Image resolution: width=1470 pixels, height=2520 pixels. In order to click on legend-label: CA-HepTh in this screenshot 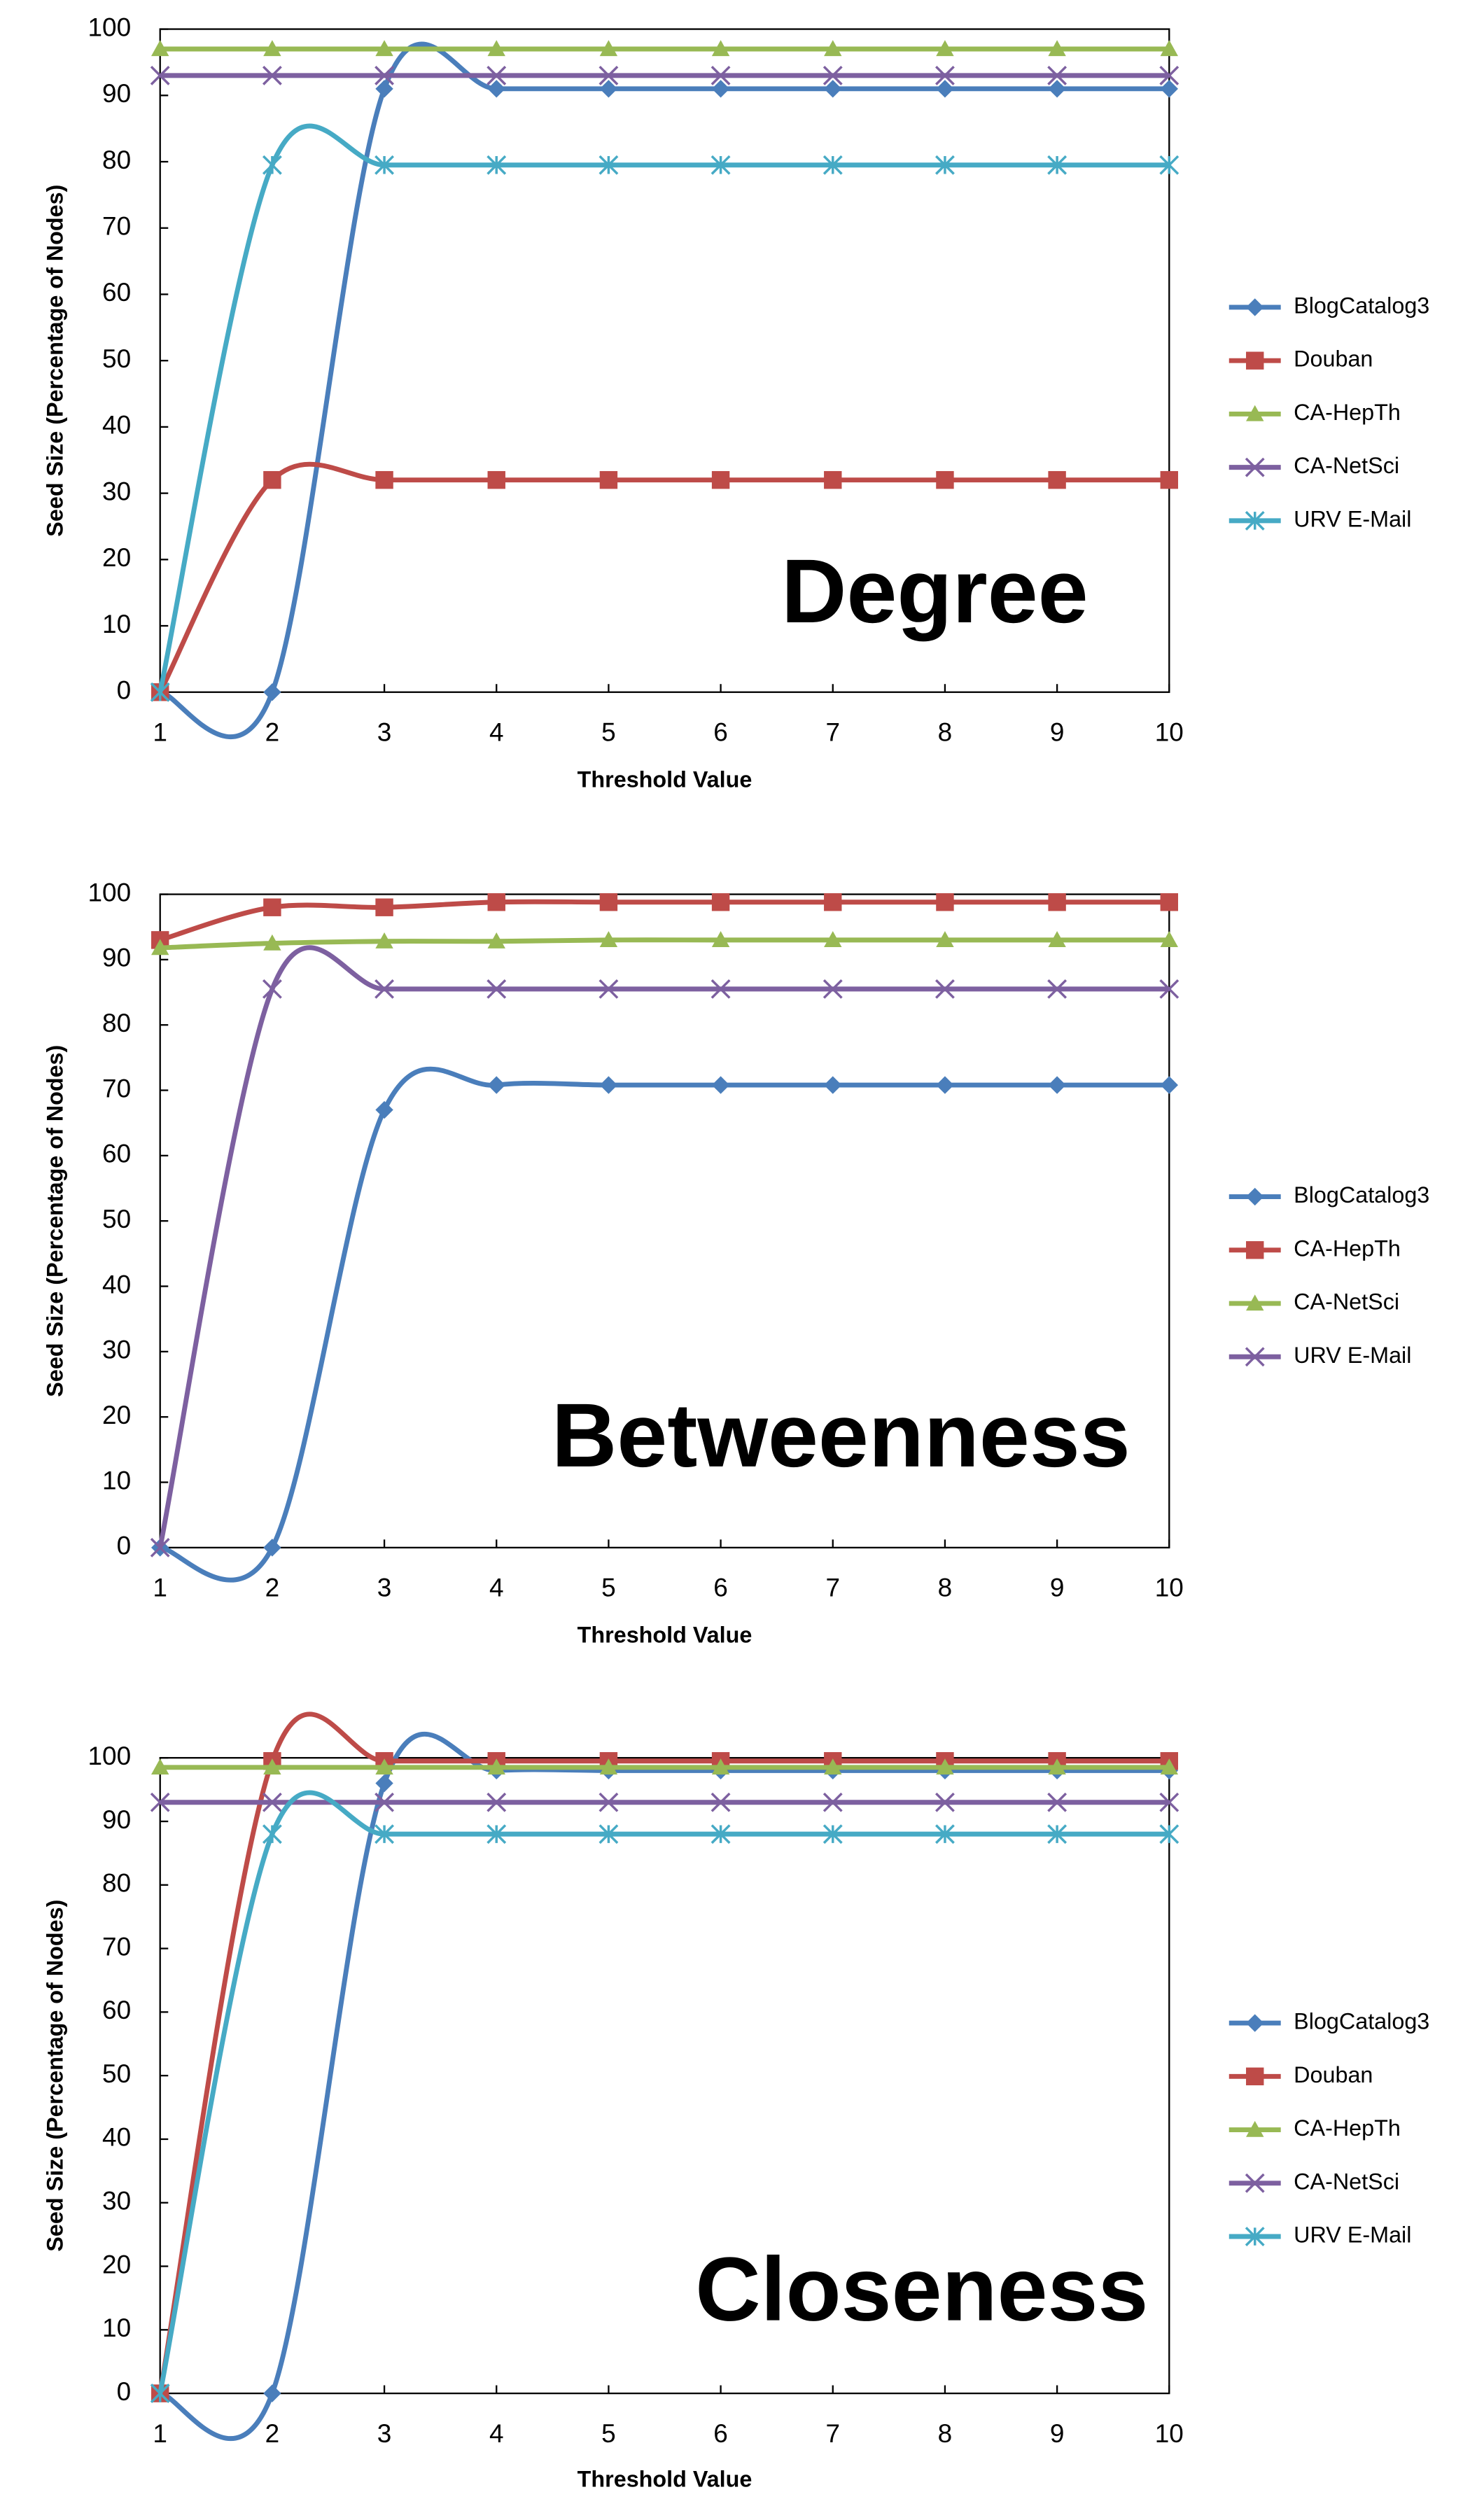, I will do `click(1347, 2128)`.